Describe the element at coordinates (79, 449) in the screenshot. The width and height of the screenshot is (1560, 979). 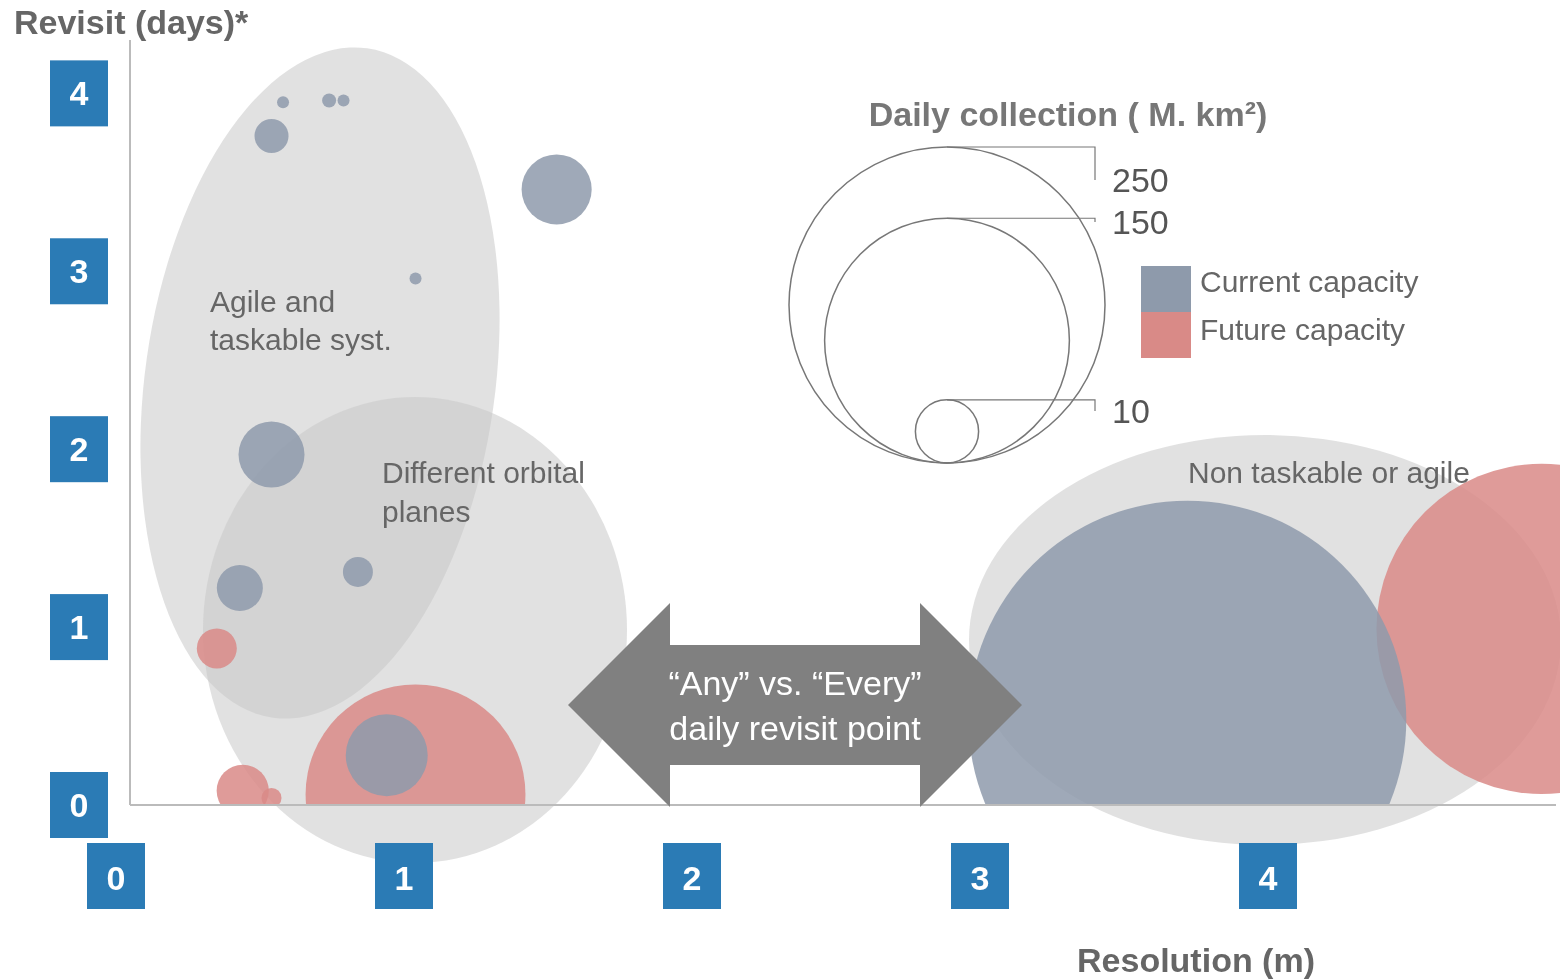
I see `y-tick-label: 2` at that location.